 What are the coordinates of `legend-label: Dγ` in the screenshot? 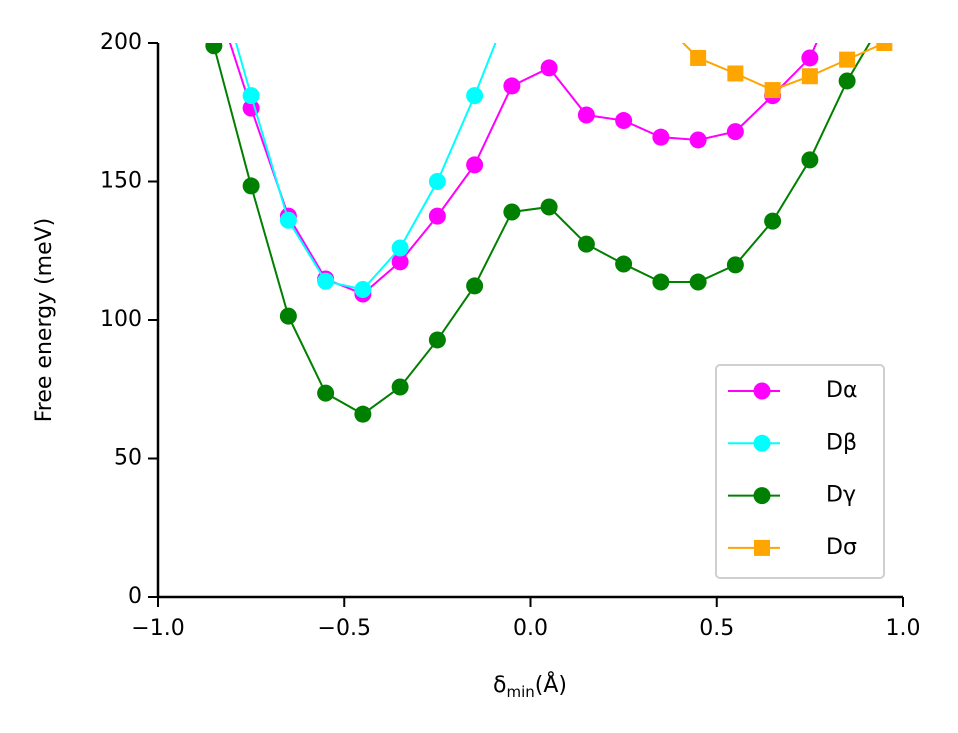 It's located at (841, 495).